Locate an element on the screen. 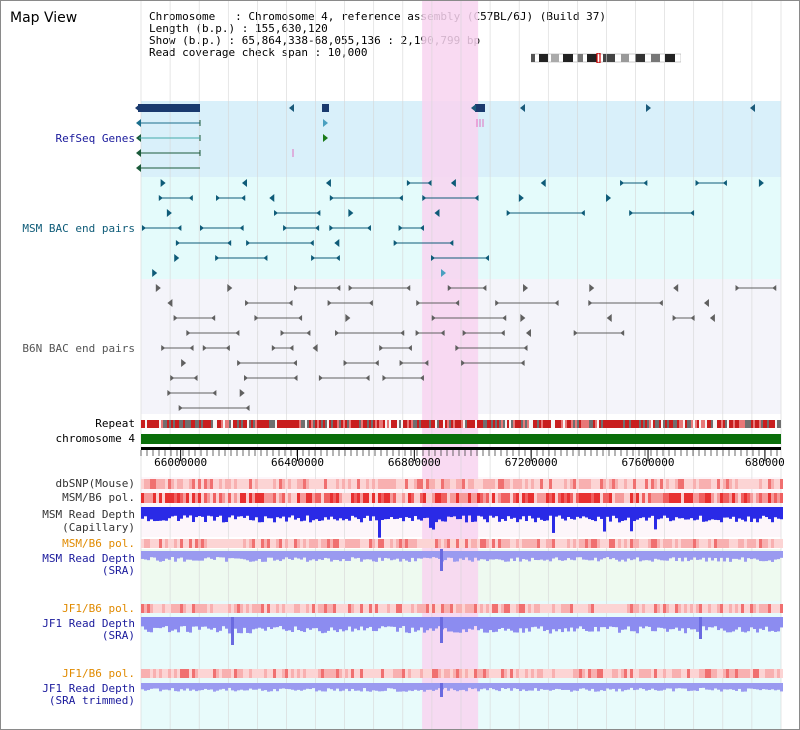 The image size is (800, 730). ruler-bar is located at coordinates (461, 448).